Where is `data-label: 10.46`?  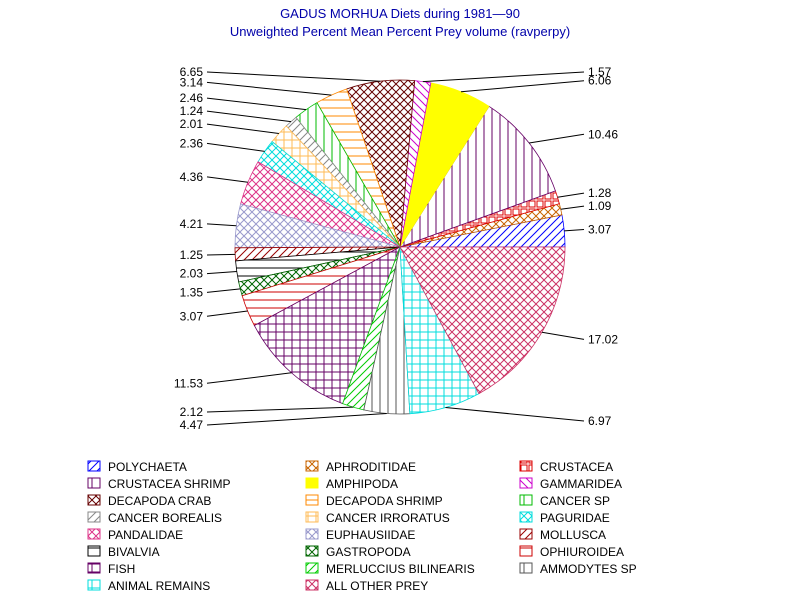
data-label: 10.46 is located at coordinates (603, 134).